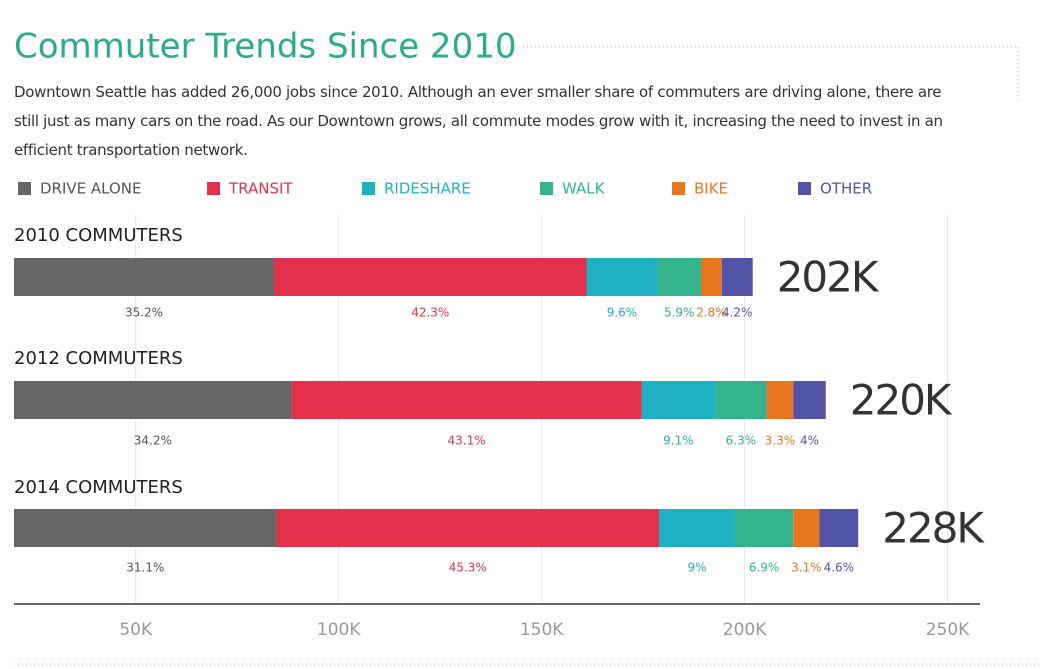 This screenshot has width=1053, height=669. Describe the element at coordinates (98, 487) in the screenshot. I see `category-label: 2014 COMMUTERS` at that location.